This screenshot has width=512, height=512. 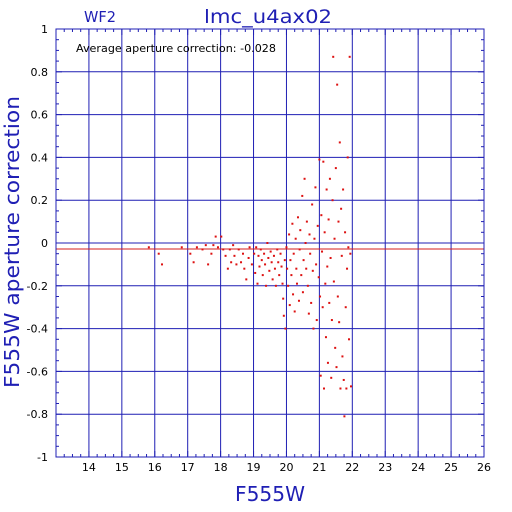 I want to click on x-tick-label: 20, so click(x=286, y=467).